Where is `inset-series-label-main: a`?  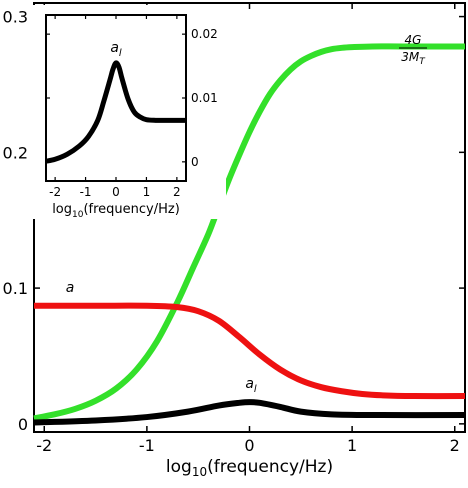 inset-series-label-main: a is located at coordinates (114, 48).